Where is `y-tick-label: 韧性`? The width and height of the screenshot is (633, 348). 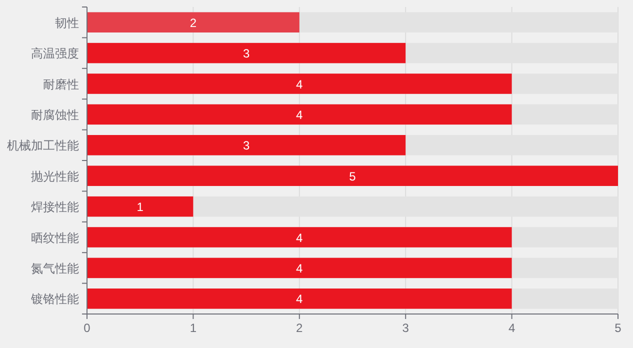
y-tick-label: 韧性 is located at coordinates (67, 23).